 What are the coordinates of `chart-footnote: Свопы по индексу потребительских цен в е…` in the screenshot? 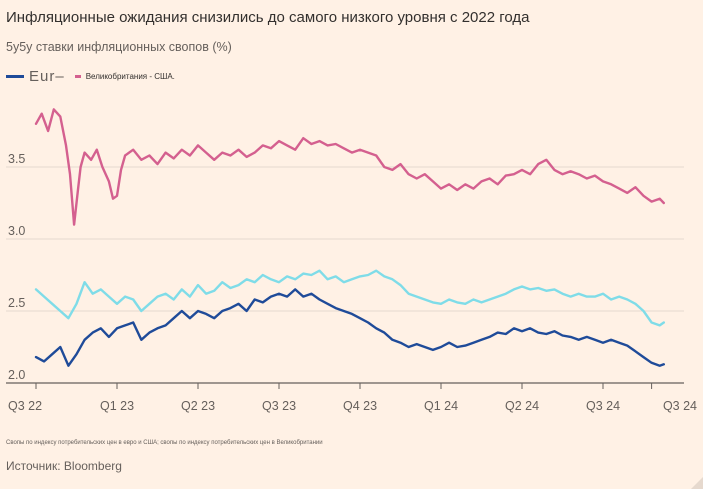 It's located at (164, 443).